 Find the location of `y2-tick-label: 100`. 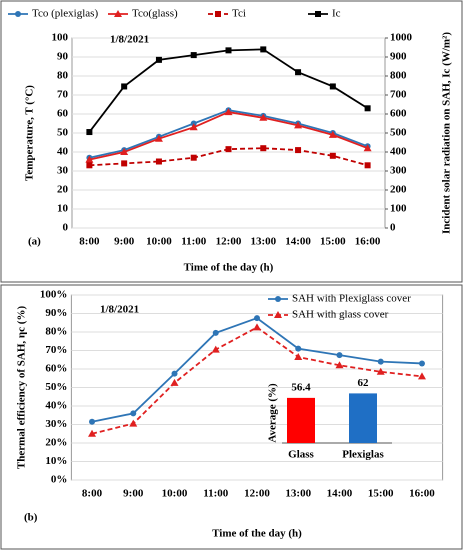

y2-tick-label: 100 is located at coordinates (398, 209).